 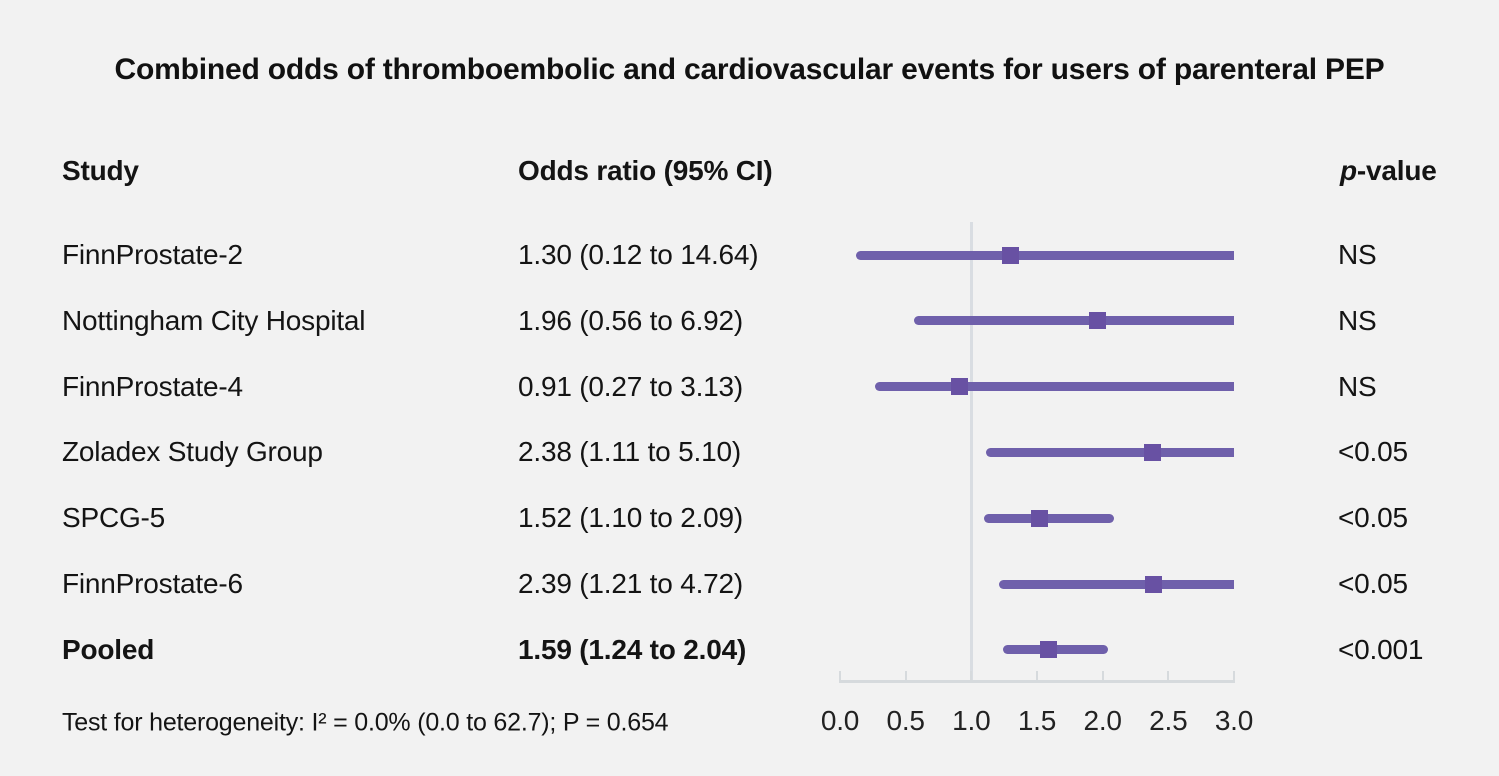 What do you see at coordinates (152, 254) in the screenshot?
I see `study-label: FinnProstate-2` at bounding box center [152, 254].